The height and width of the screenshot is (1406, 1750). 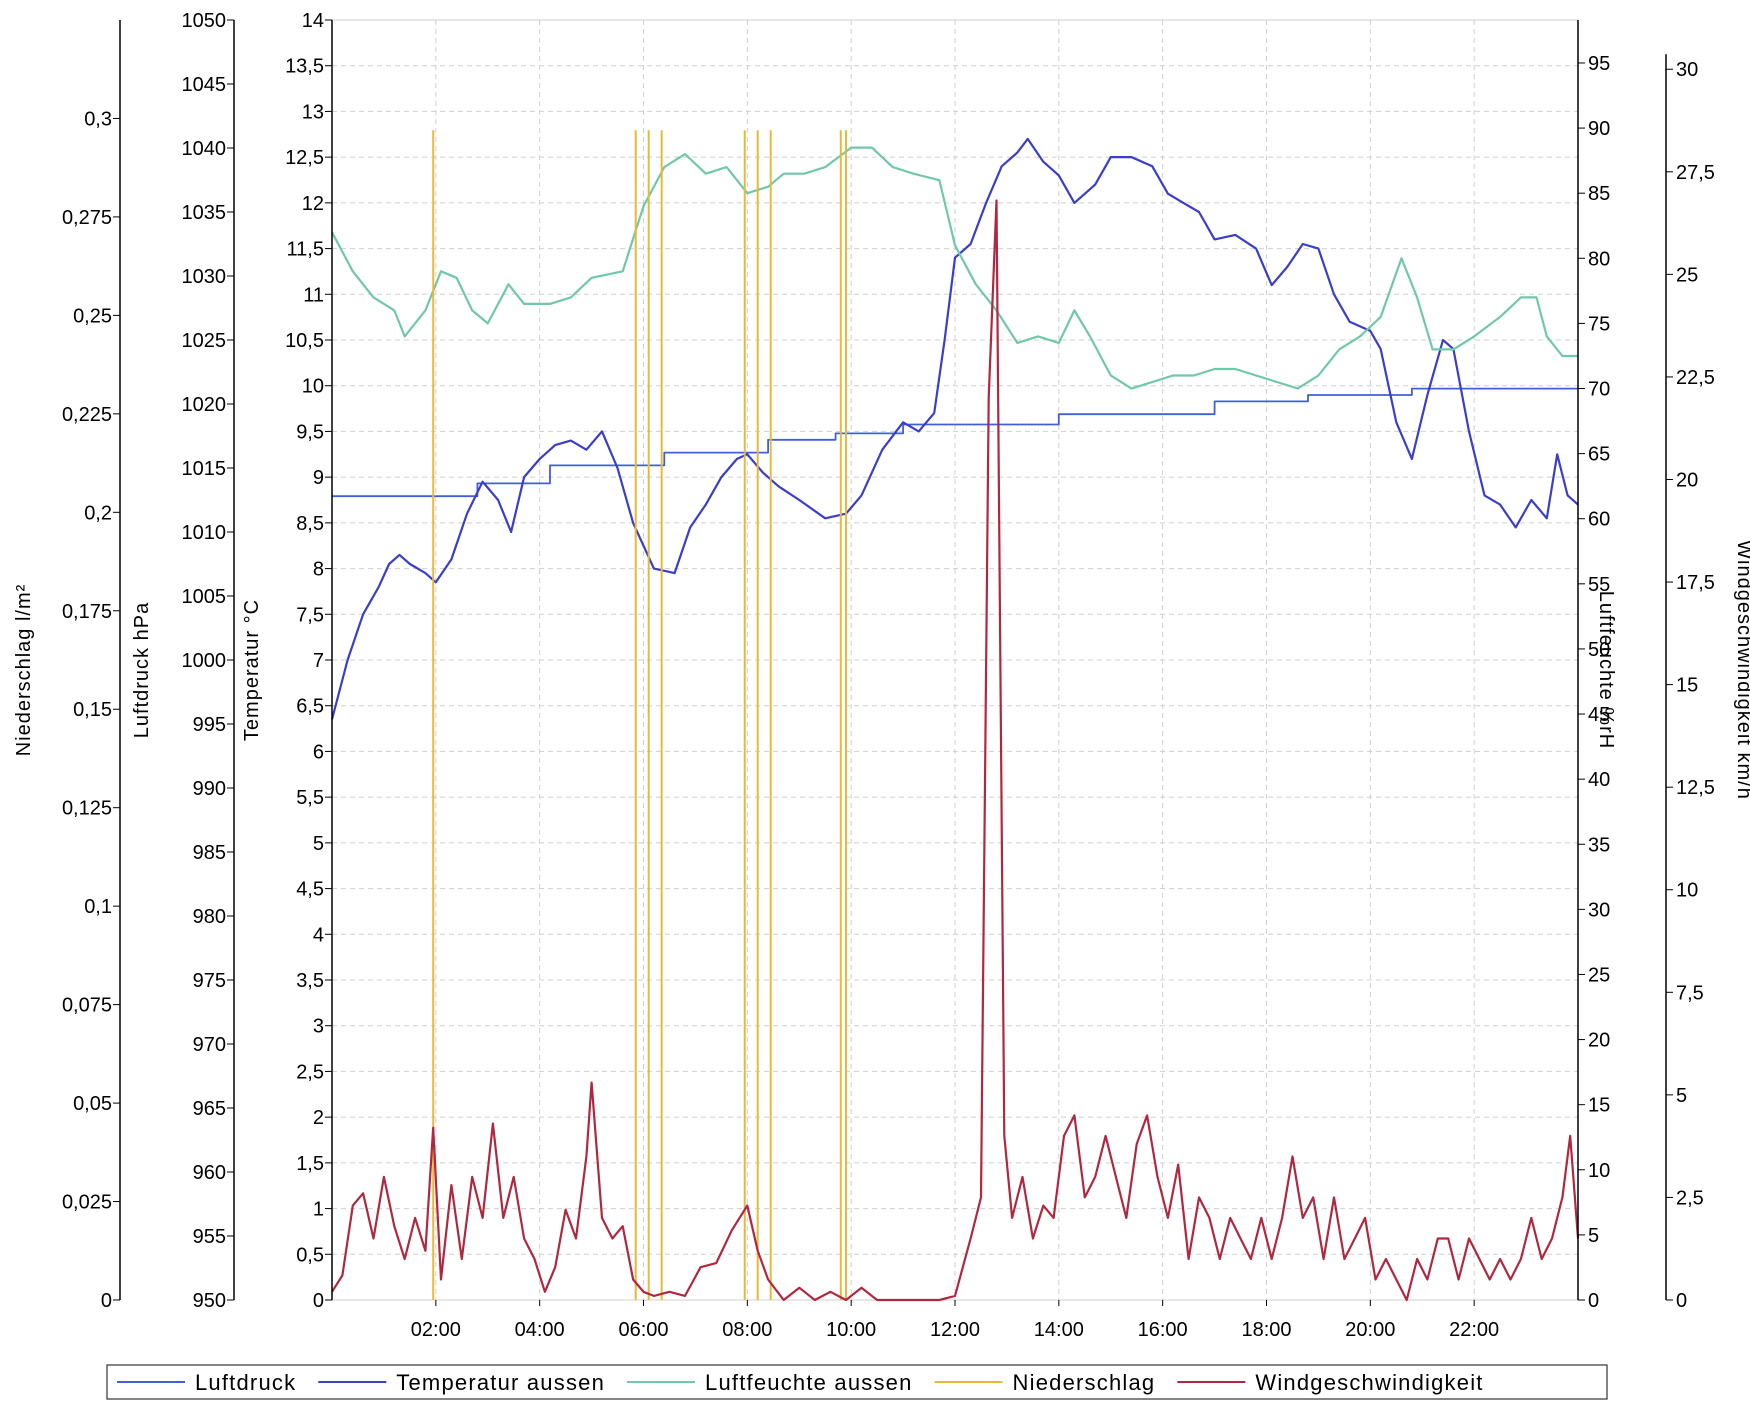 What do you see at coordinates (1599, 390) in the screenshot?
I see `luftfeuchte-tick-label: 70` at bounding box center [1599, 390].